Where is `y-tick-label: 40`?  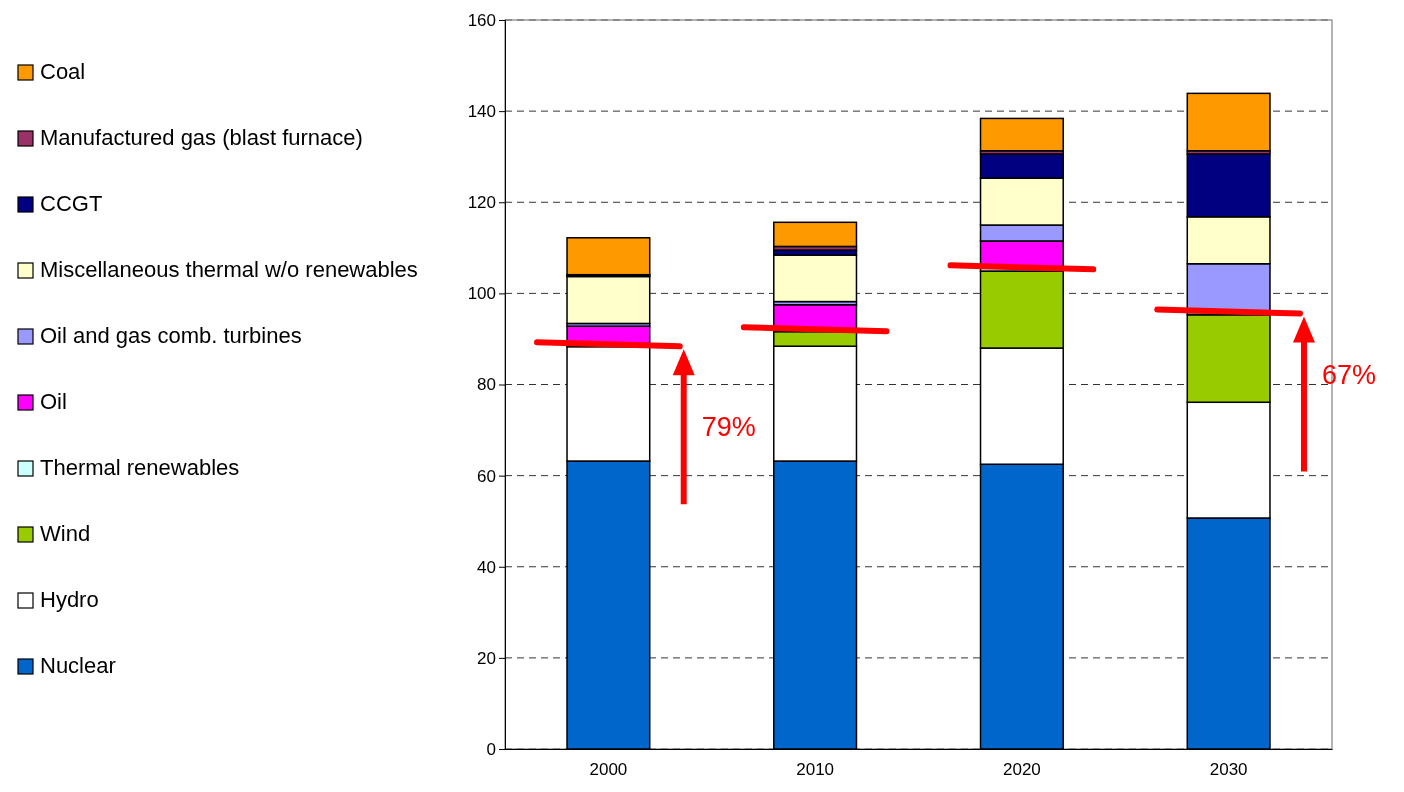
y-tick-label: 40 is located at coordinates (486, 567).